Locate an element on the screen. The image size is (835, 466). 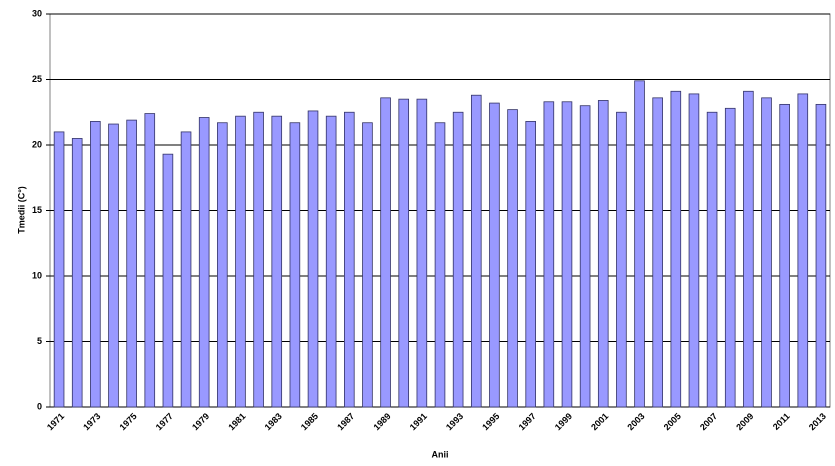
x-tick-label: 1991 is located at coordinates (418, 421).